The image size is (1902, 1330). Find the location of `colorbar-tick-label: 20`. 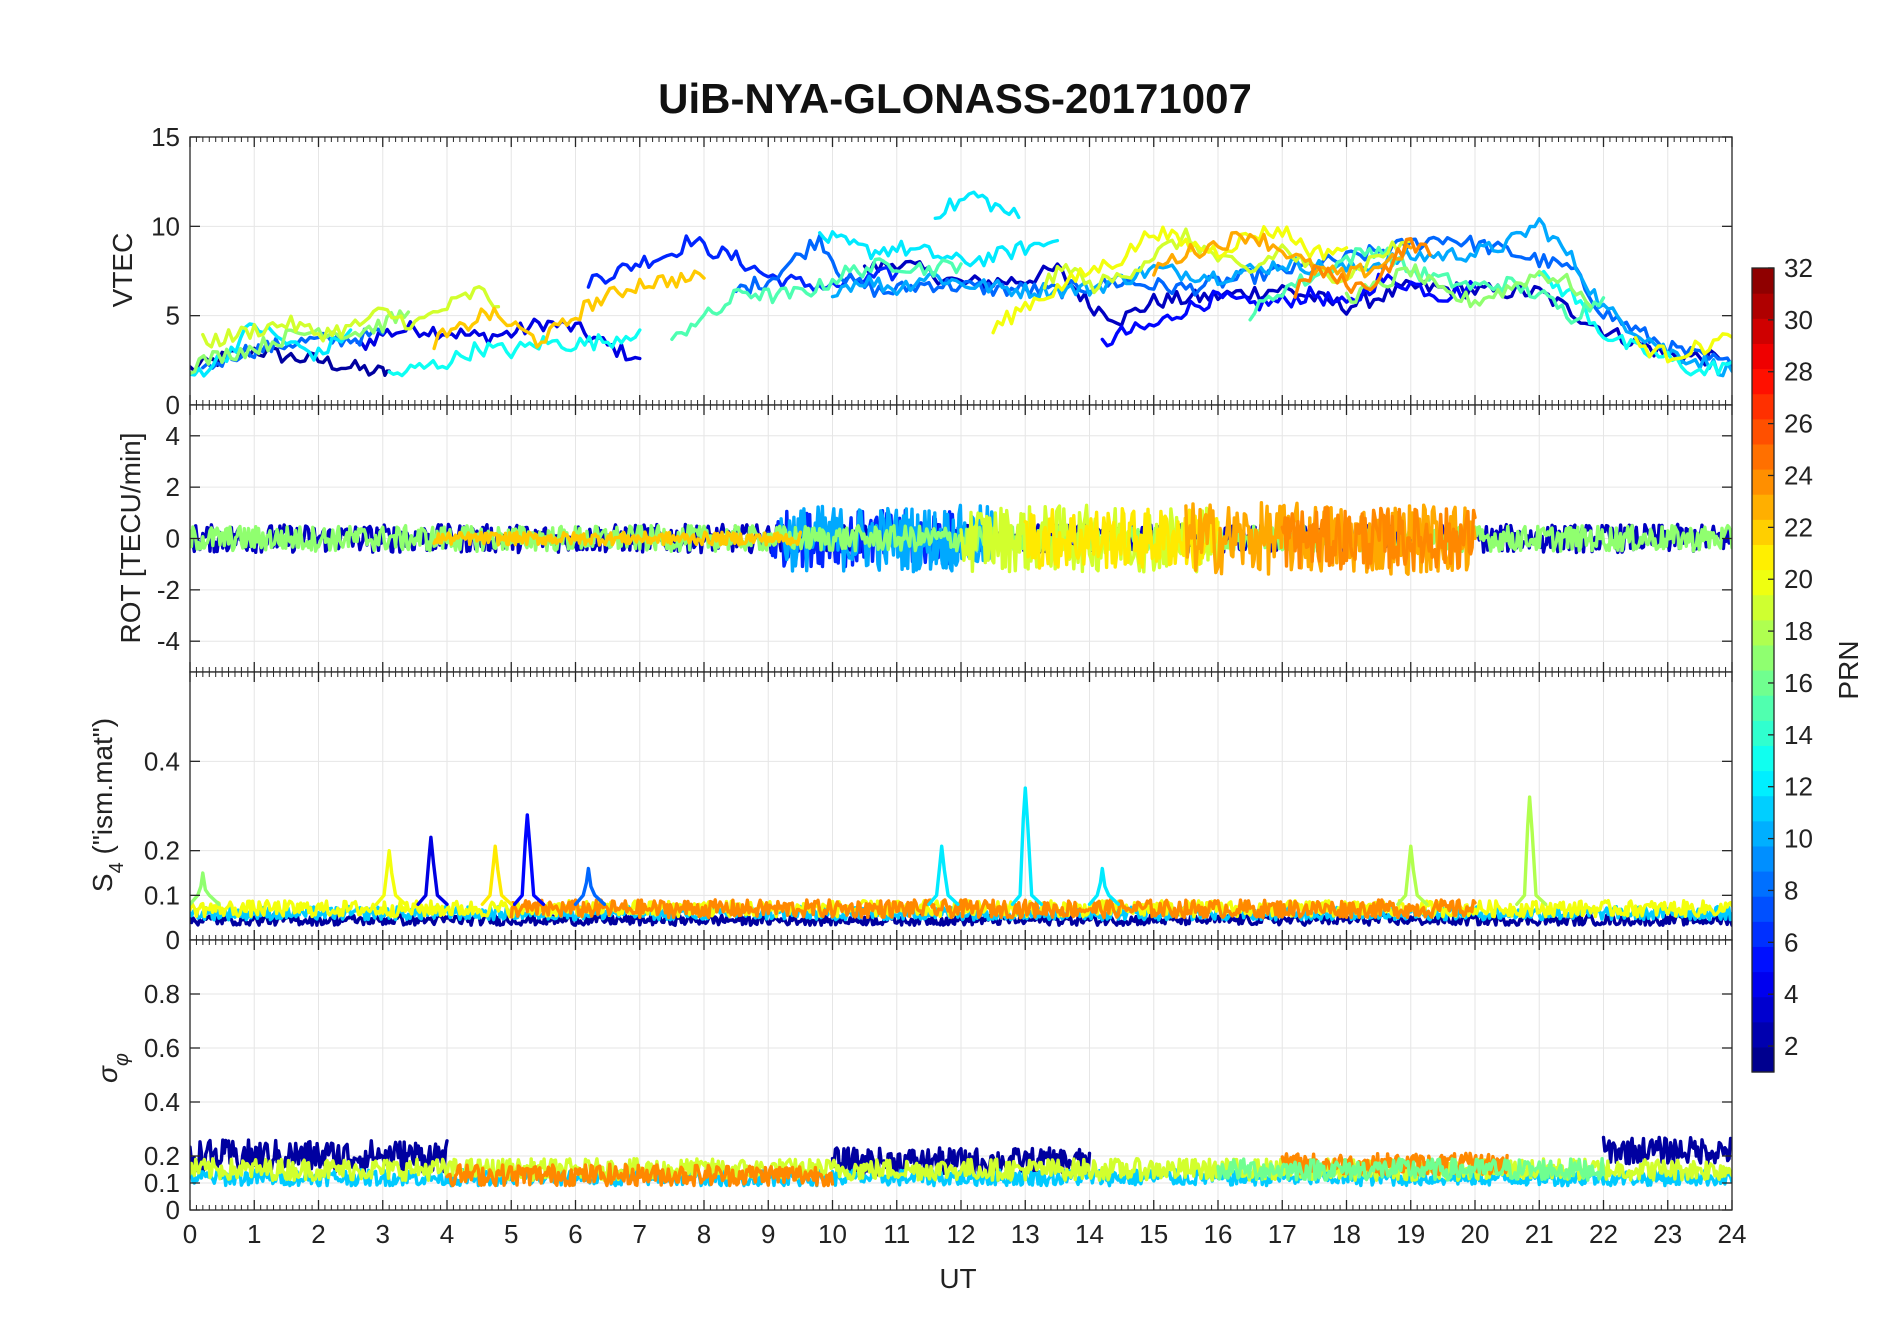

colorbar-tick-label: 20 is located at coordinates (1798, 579).